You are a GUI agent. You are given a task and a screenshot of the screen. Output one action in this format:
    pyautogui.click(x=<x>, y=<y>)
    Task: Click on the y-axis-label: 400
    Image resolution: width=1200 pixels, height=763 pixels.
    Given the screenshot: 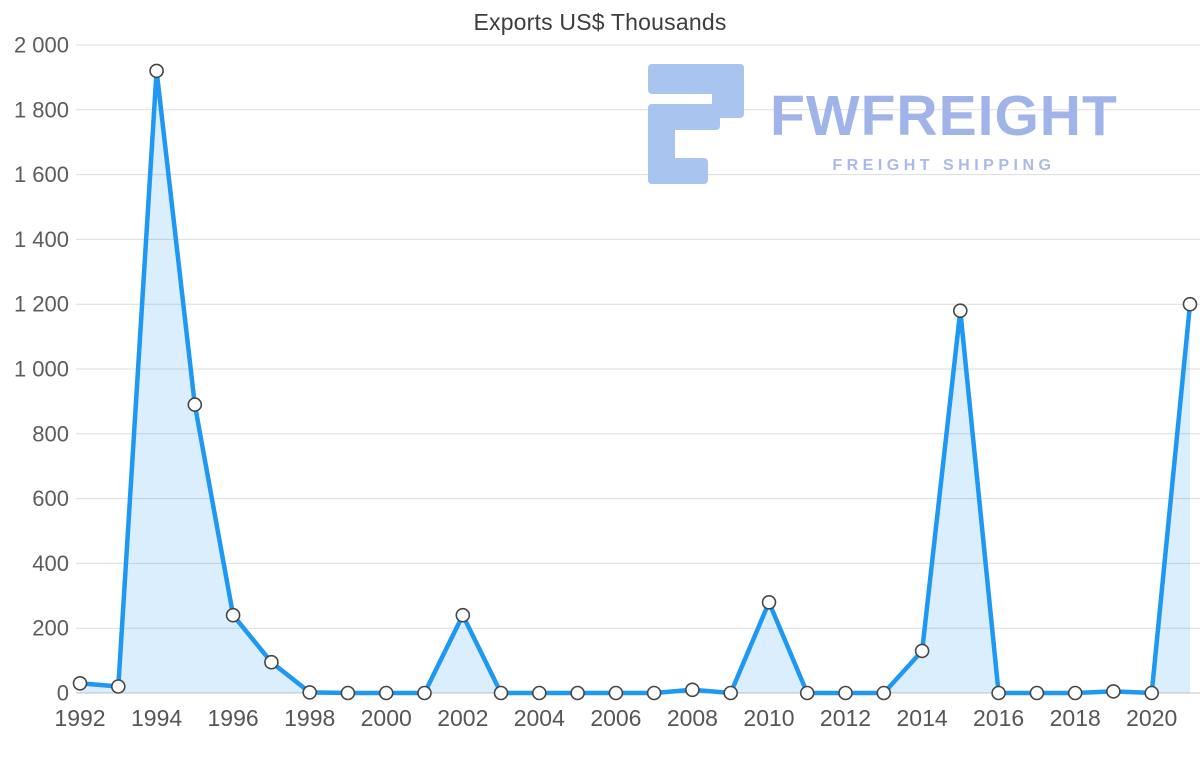 What is the action you would take?
    pyautogui.click(x=50, y=563)
    